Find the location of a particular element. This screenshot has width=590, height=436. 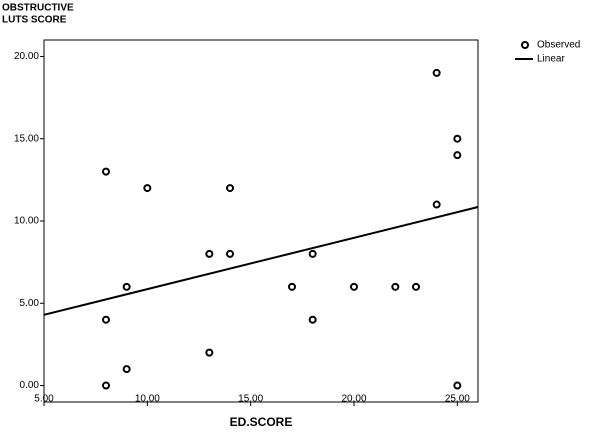

y-axis-title: LUTS SCORE is located at coordinates (34, 20).